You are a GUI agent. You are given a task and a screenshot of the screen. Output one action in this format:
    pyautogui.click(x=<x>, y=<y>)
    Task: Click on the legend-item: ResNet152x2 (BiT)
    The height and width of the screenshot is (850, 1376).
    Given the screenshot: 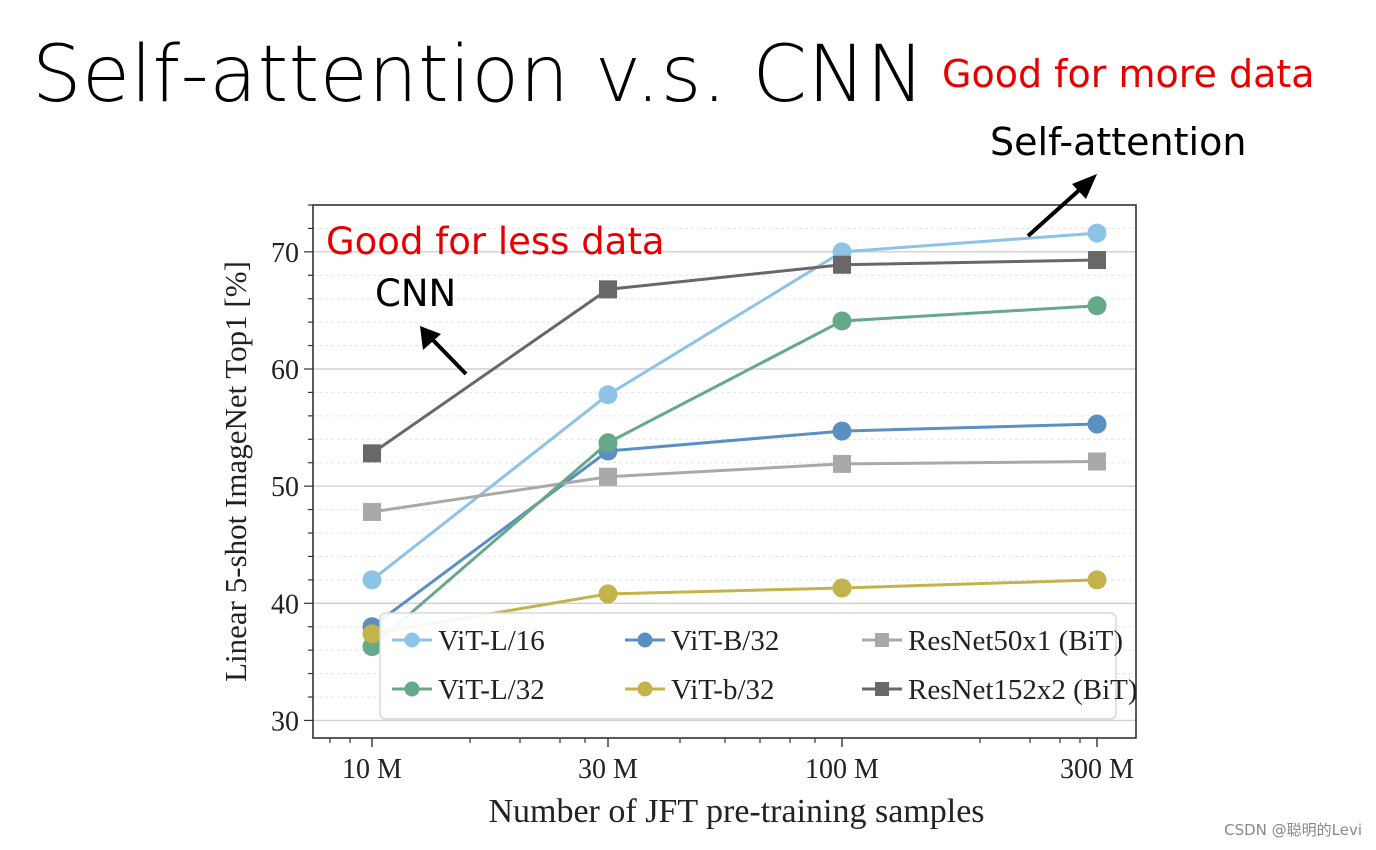 What is the action you would take?
    pyautogui.click(x=1000, y=690)
    